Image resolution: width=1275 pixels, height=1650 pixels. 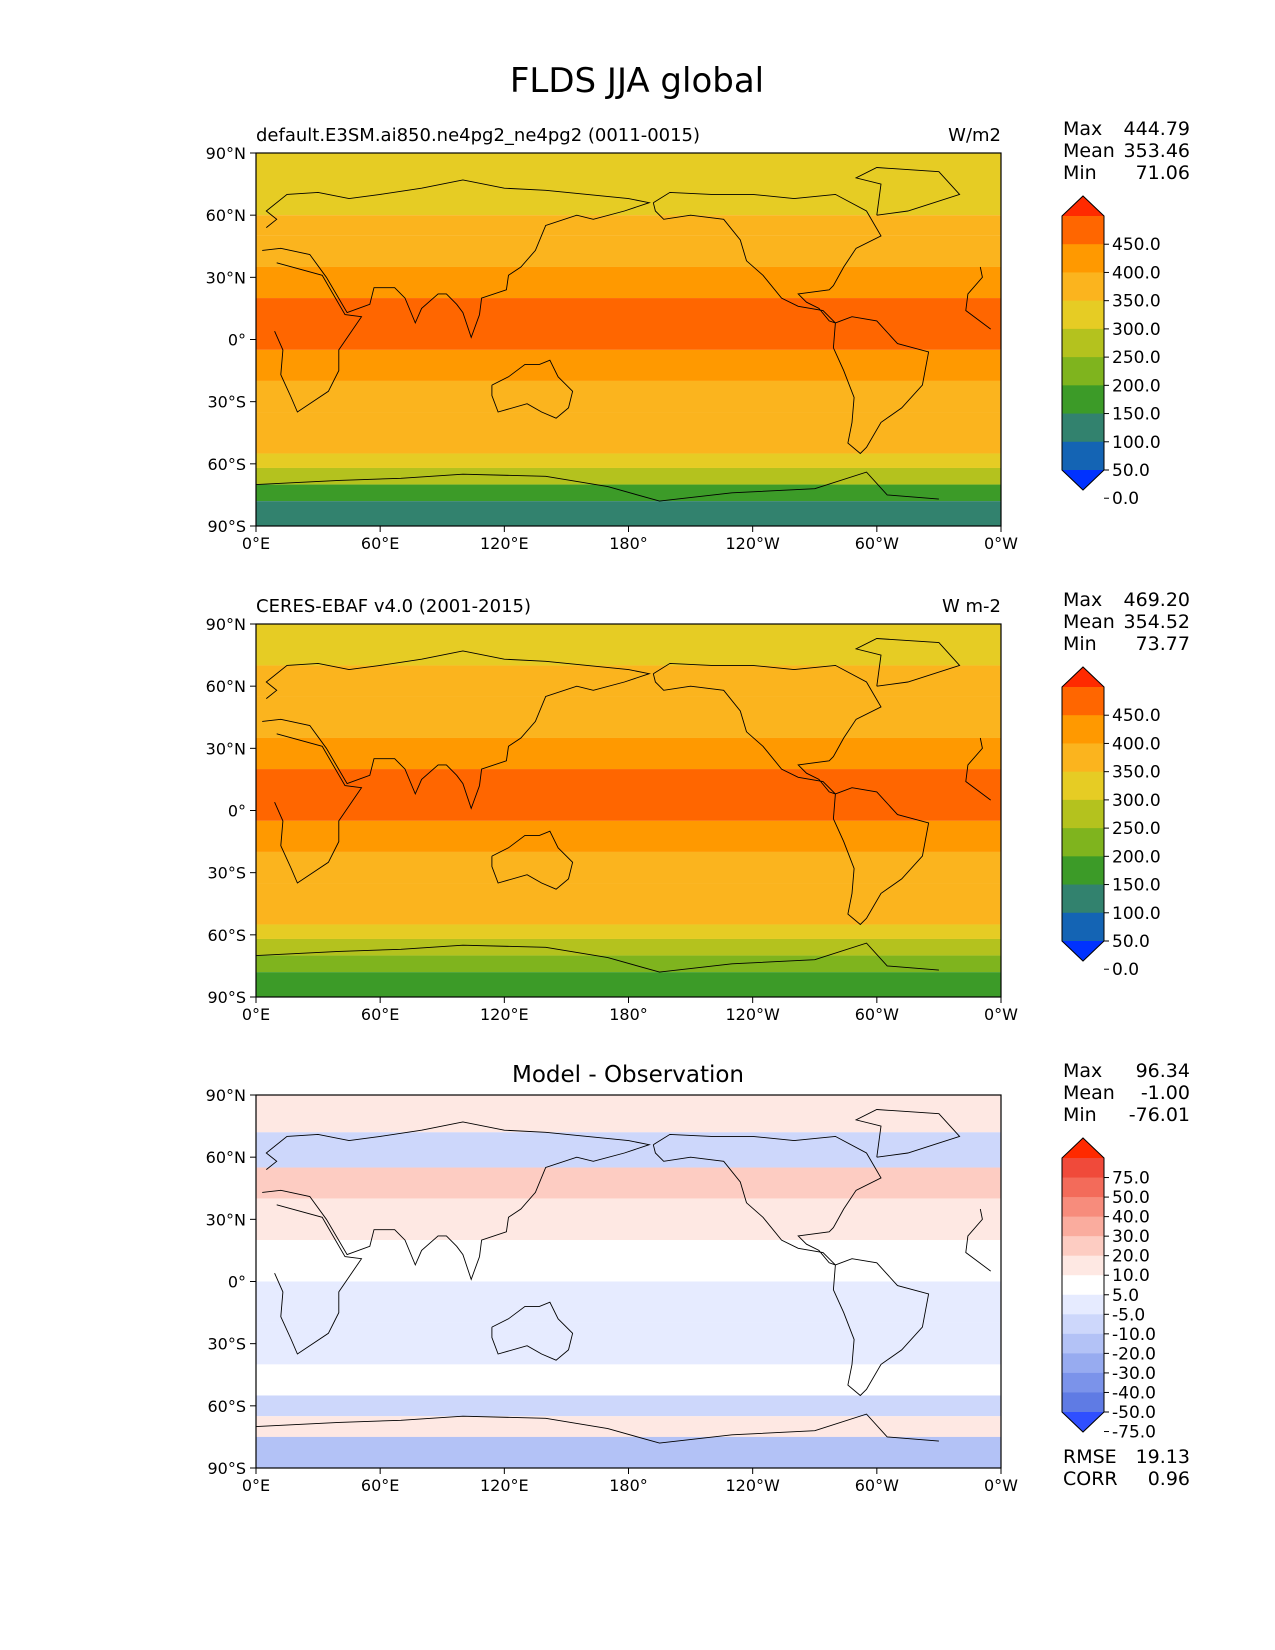 I want to click on panel-test-cbar-label-0: 450.0, so click(x=1136, y=245).